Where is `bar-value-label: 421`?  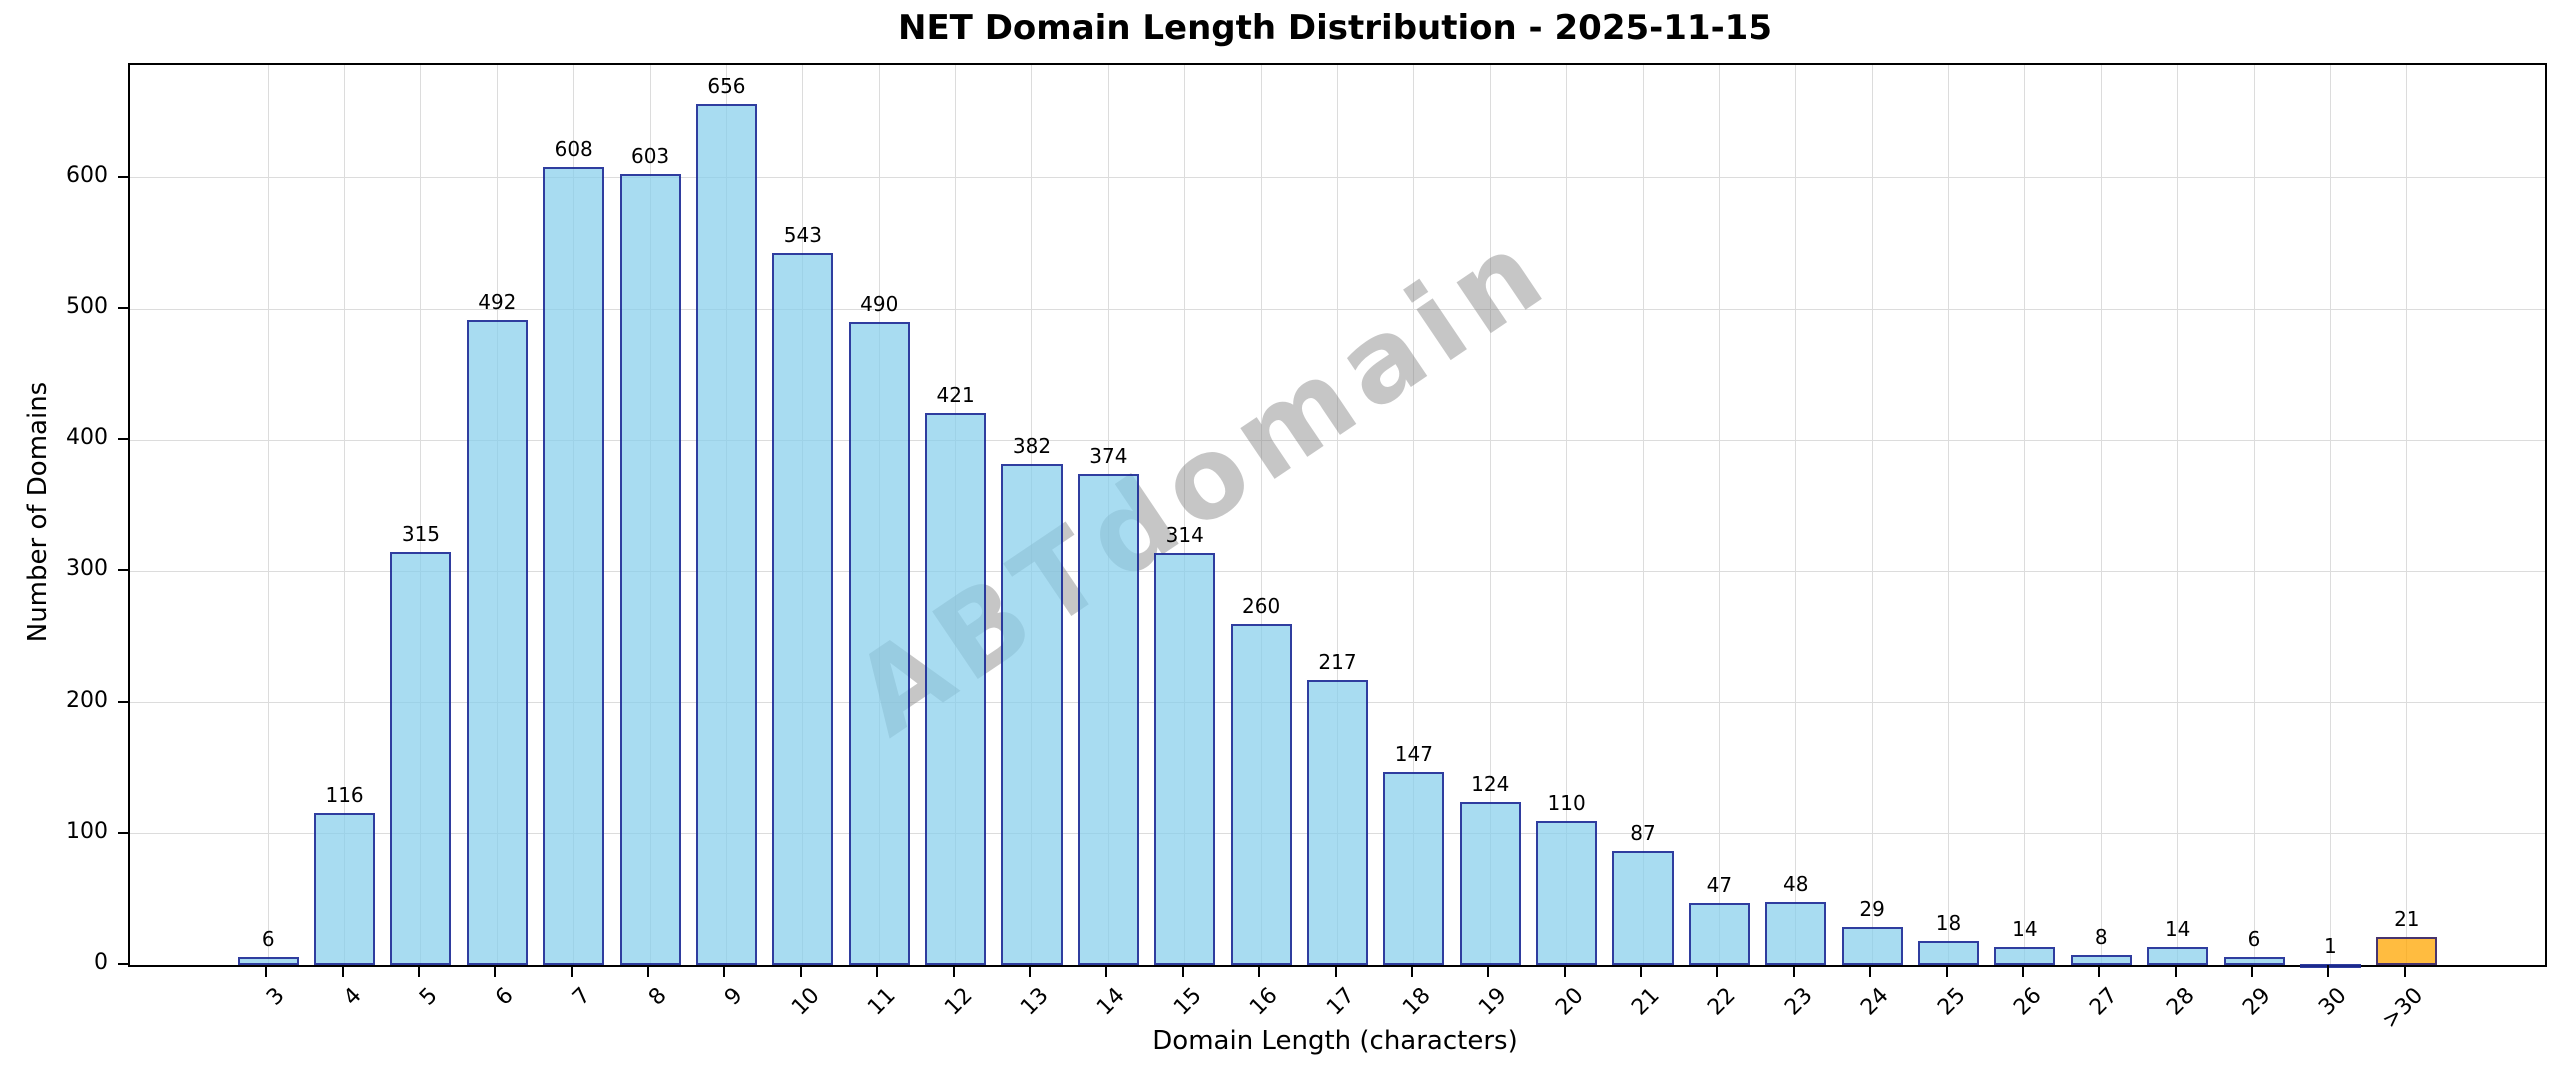
bar-value-label: 421 is located at coordinates (955, 394).